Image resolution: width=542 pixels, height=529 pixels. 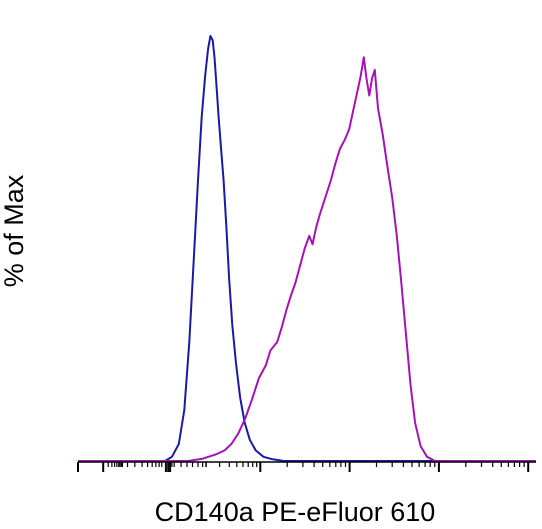 What do you see at coordinates (295, 512) in the screenshot?
I see `x-axis-title: CD140a PE-eFluor 610` at bounding box center [295, 512].